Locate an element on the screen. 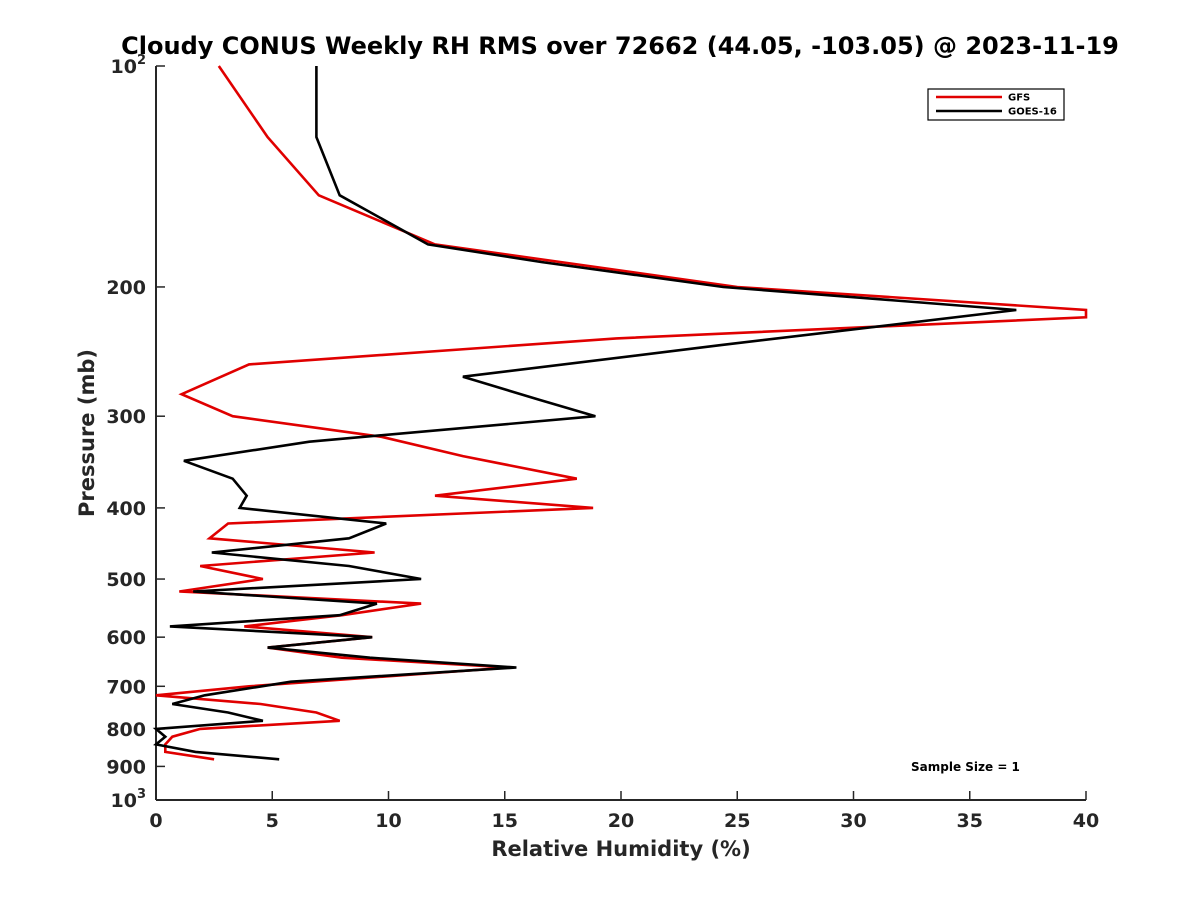  y-tick-label: 10² is located at coordinates (129, 65).